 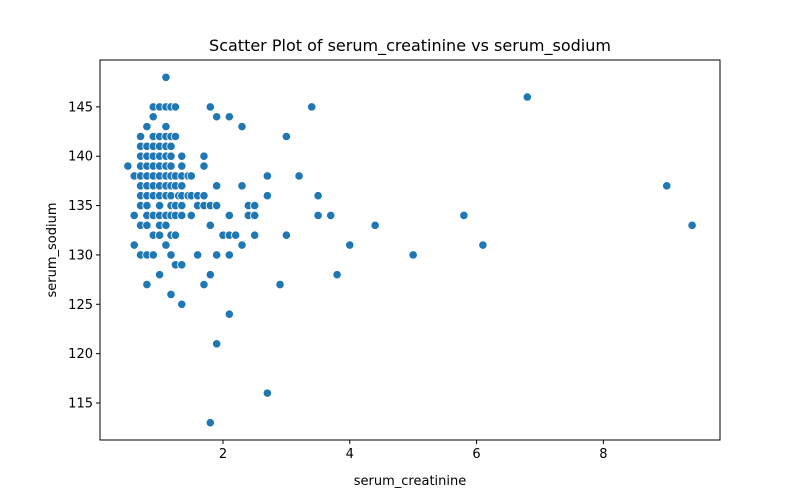 What do you see at coordinates (52, 249) in the screenshot?
I see `y-axis-label: serum_sodium` at bounding box center [52, 249].